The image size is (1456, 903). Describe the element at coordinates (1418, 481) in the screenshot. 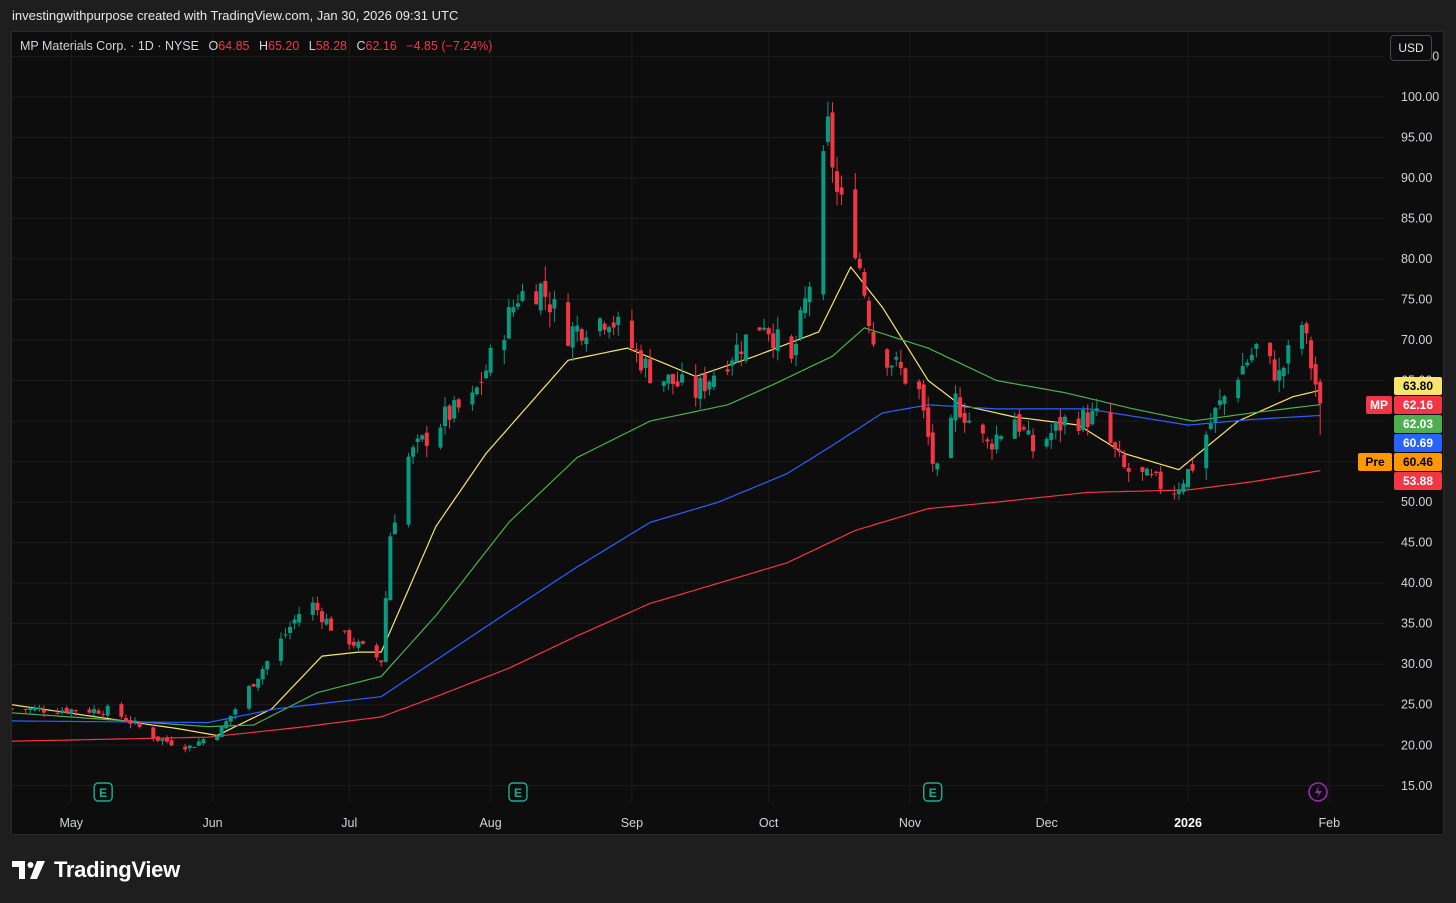

I see `price-tag-value: 53.88` at that location.